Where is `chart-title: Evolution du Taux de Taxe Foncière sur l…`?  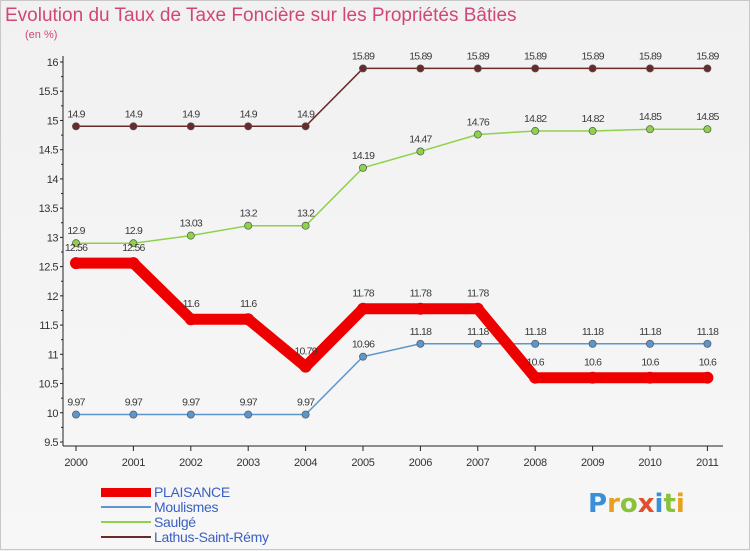
chart-title: Evolution du Taux de Taxe Foncière sur l… is located at coordinates (261, 15).